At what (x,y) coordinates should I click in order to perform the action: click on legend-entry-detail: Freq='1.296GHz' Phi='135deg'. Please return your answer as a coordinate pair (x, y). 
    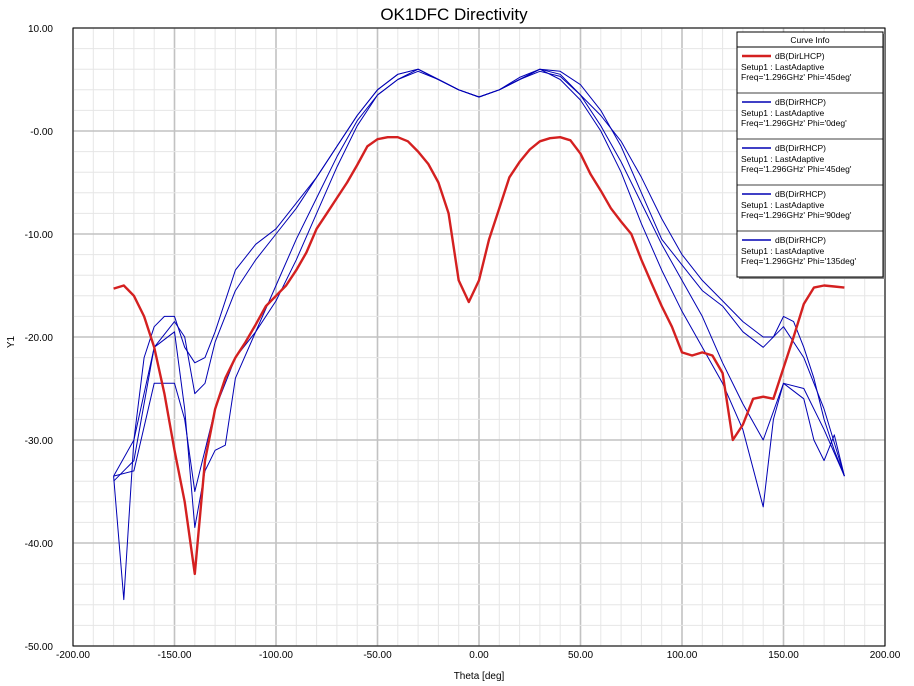
    Looking at the image, I should click on (799, 261).